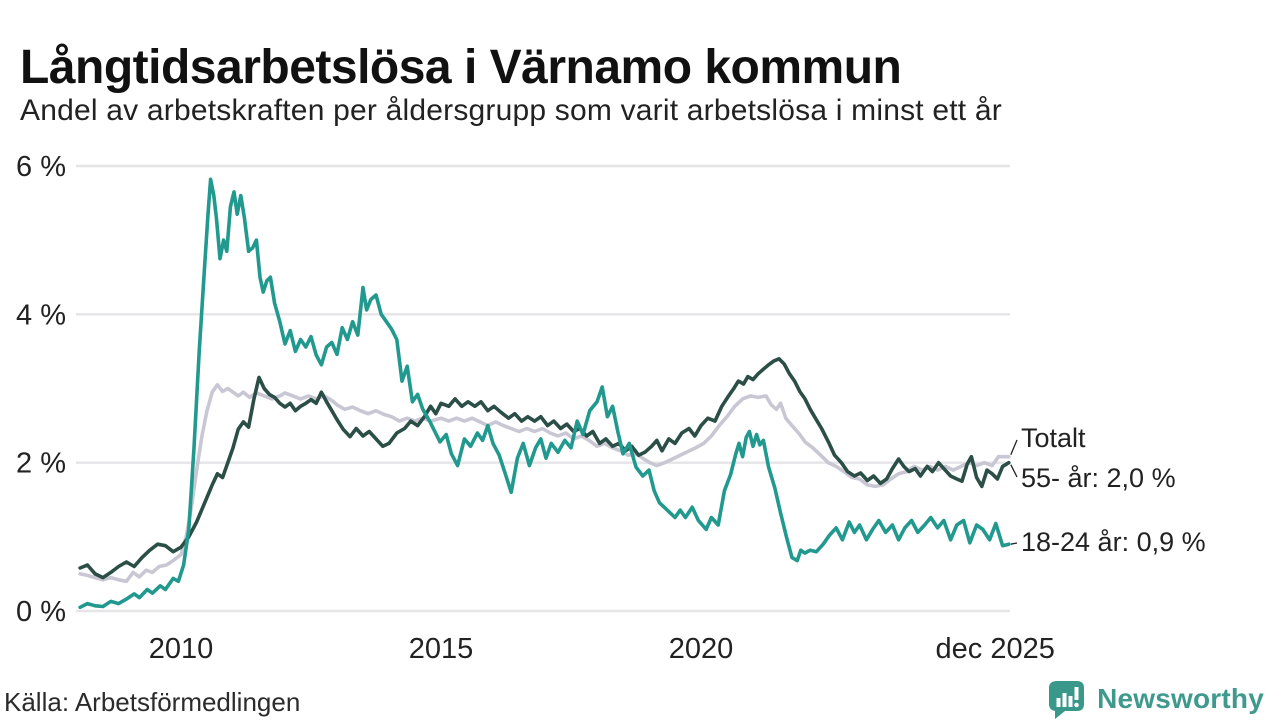 The image size is (1280, 720). What do you see at coordinates (41, 612) in the screenshot?
I see `y-axis-tick-label: 0 %` at bounding box center [41, 612].